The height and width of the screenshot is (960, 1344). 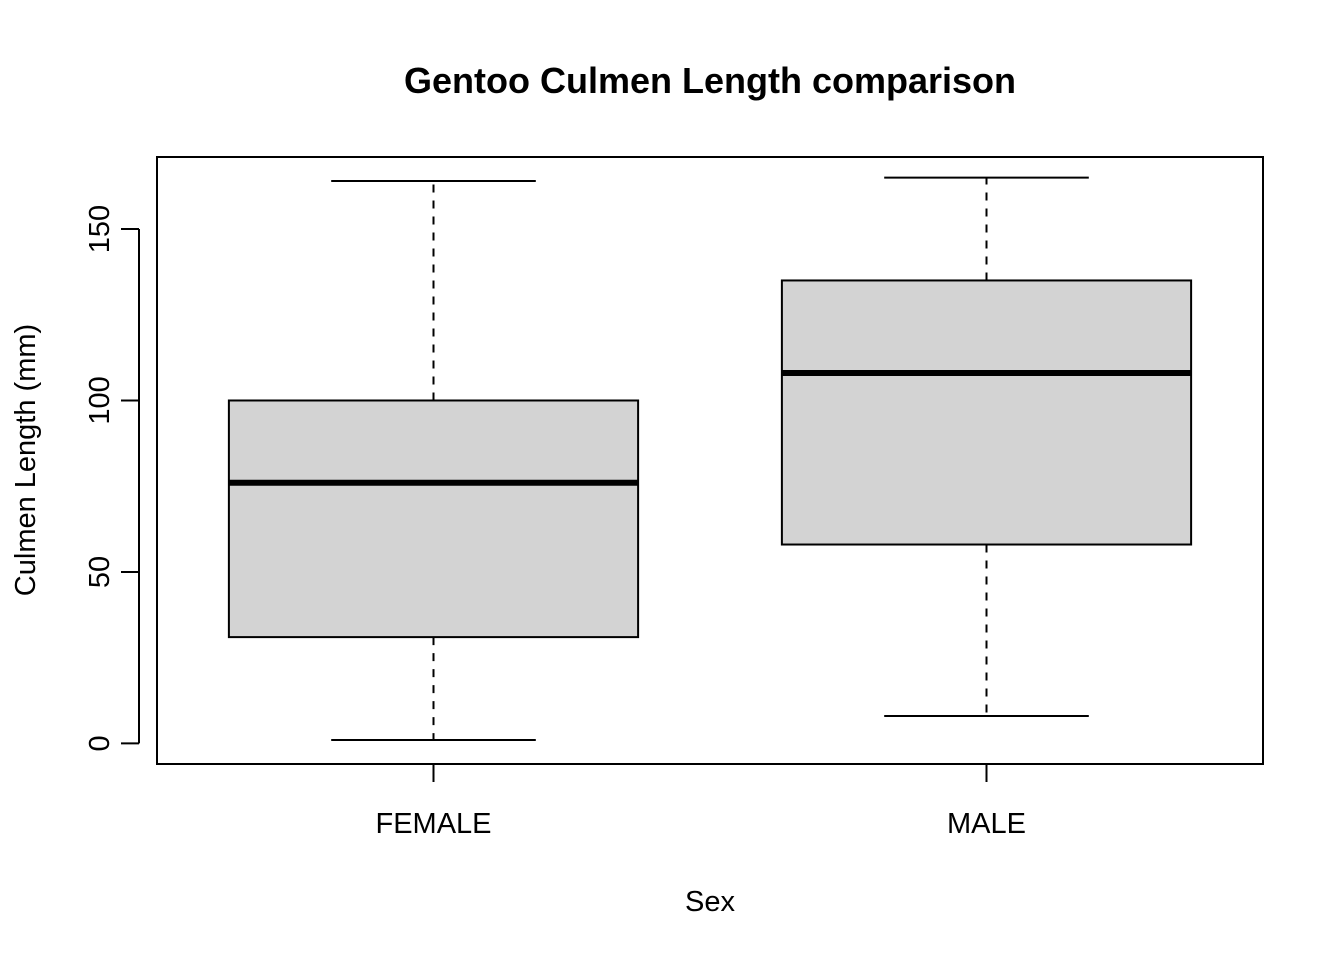 What do you see at coordinates (986, 824) in the screenshot?
I see `x-tick-label: MALE` at bounding box center [986, 824].